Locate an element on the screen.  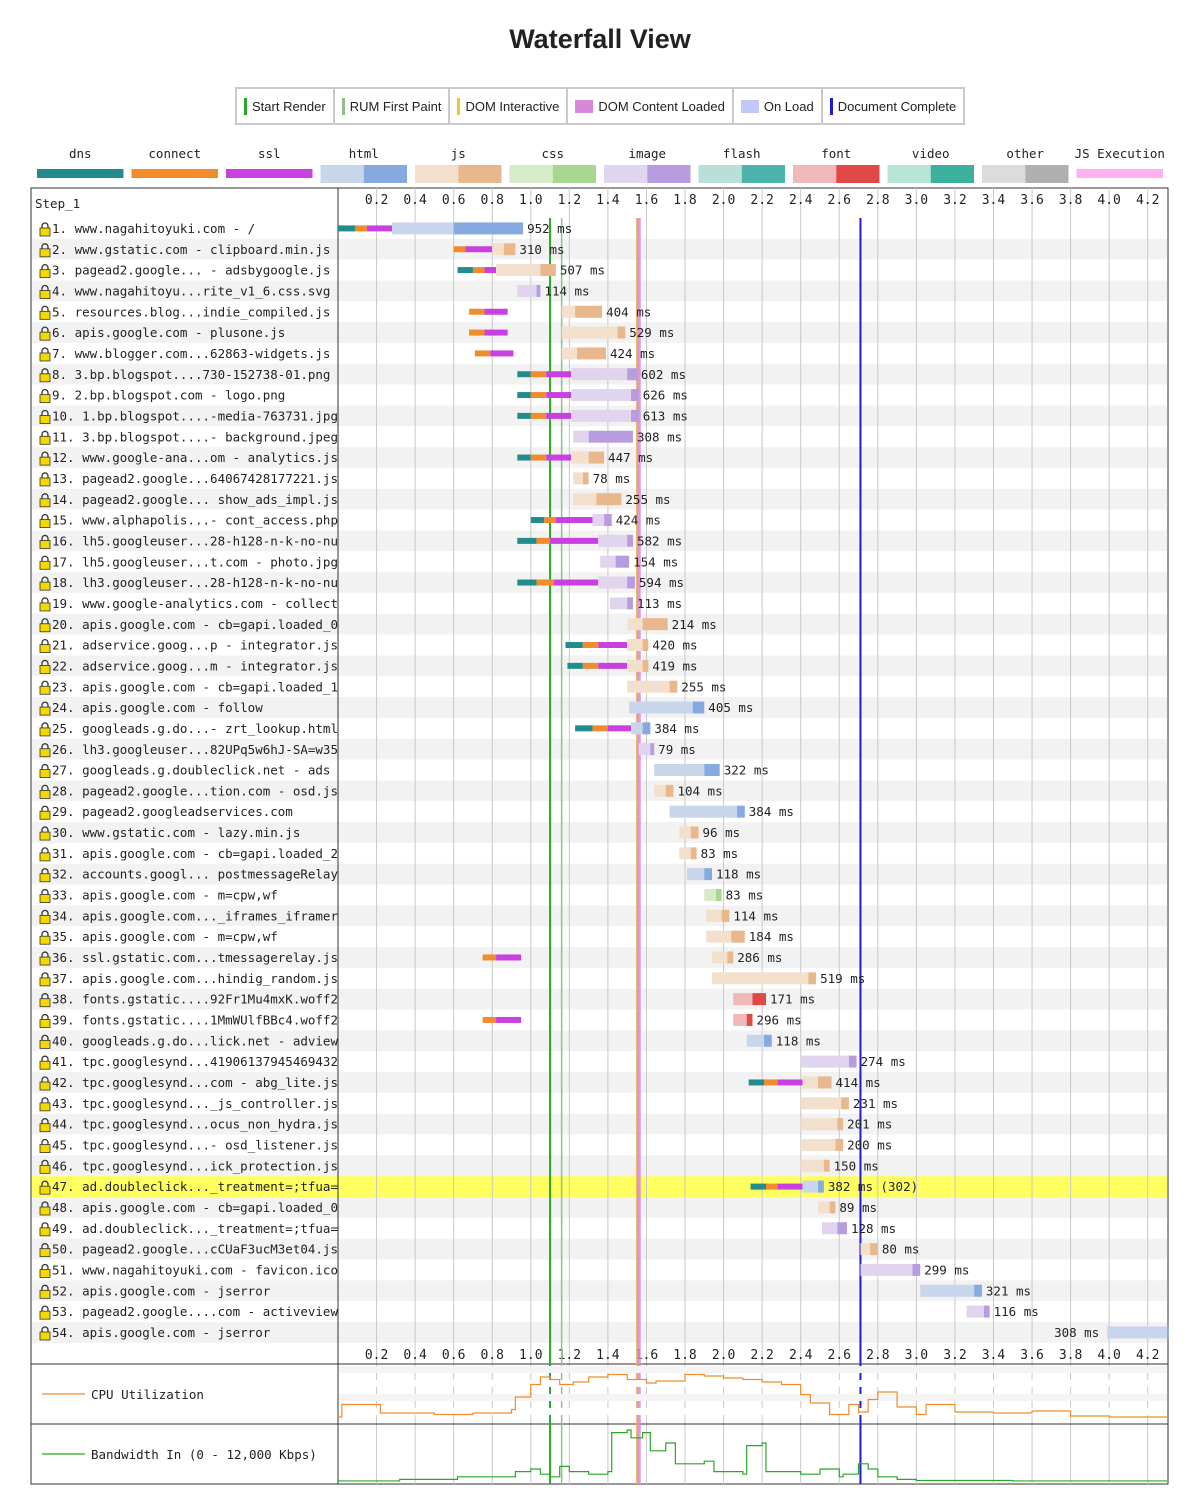
request-label: 25. googleads.g.do...- zrt_lookup.html is located at coordinates (195, 728).